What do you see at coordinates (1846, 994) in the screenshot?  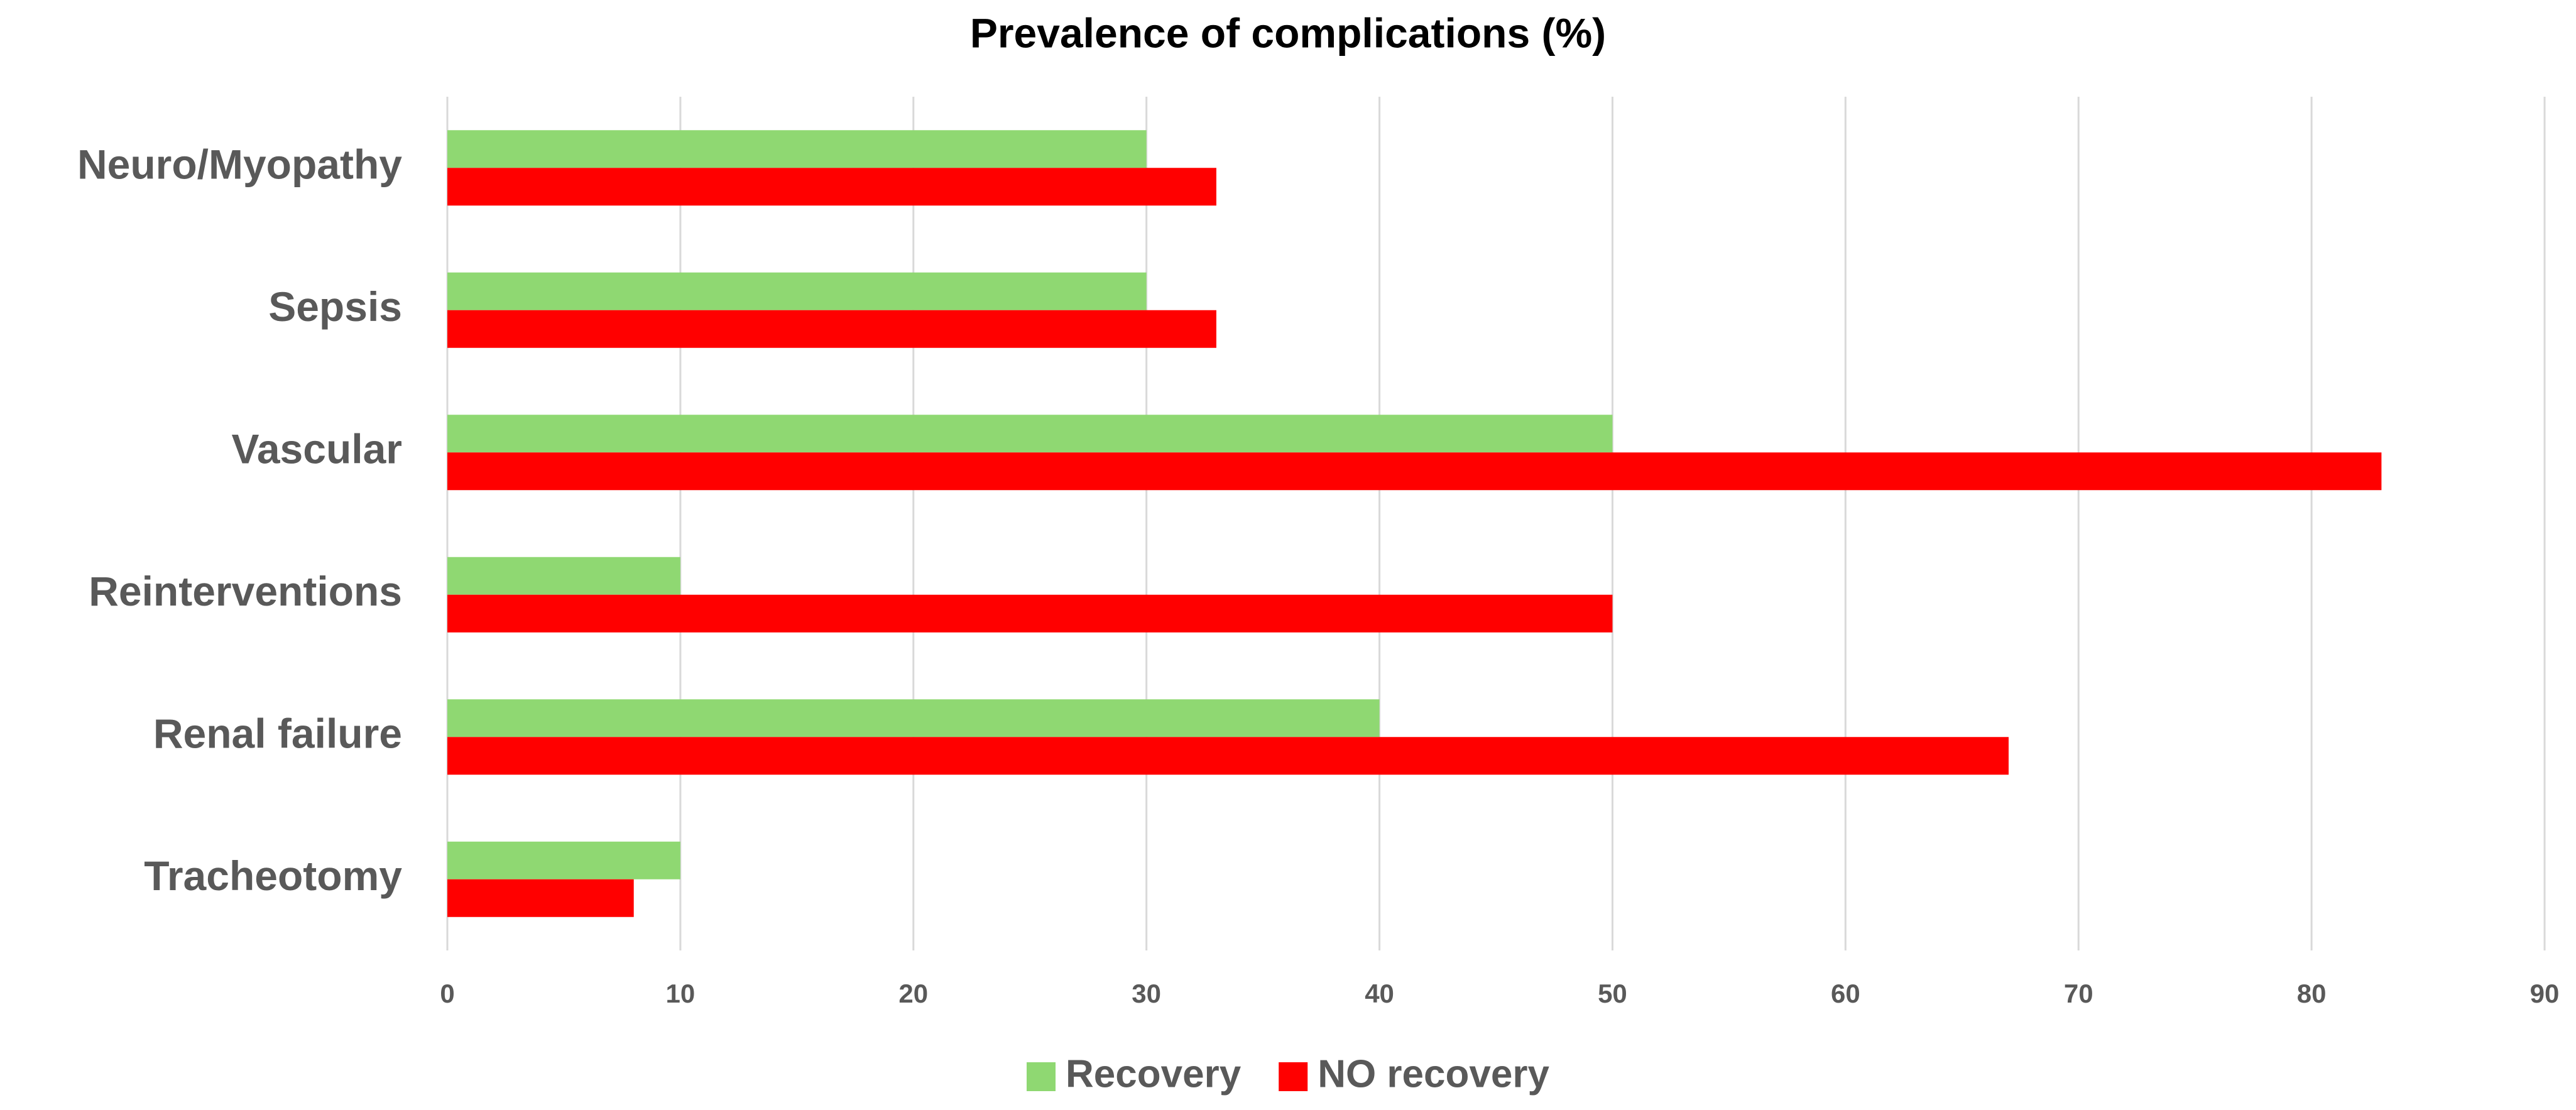 I see `x-tick-label: 60` at bounding box center [1846, 994].